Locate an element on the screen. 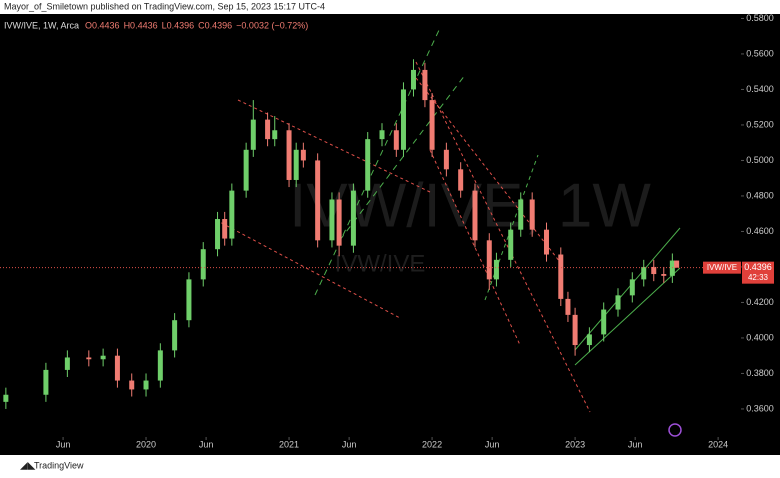  event-icon is located at coordinates (675, 430).